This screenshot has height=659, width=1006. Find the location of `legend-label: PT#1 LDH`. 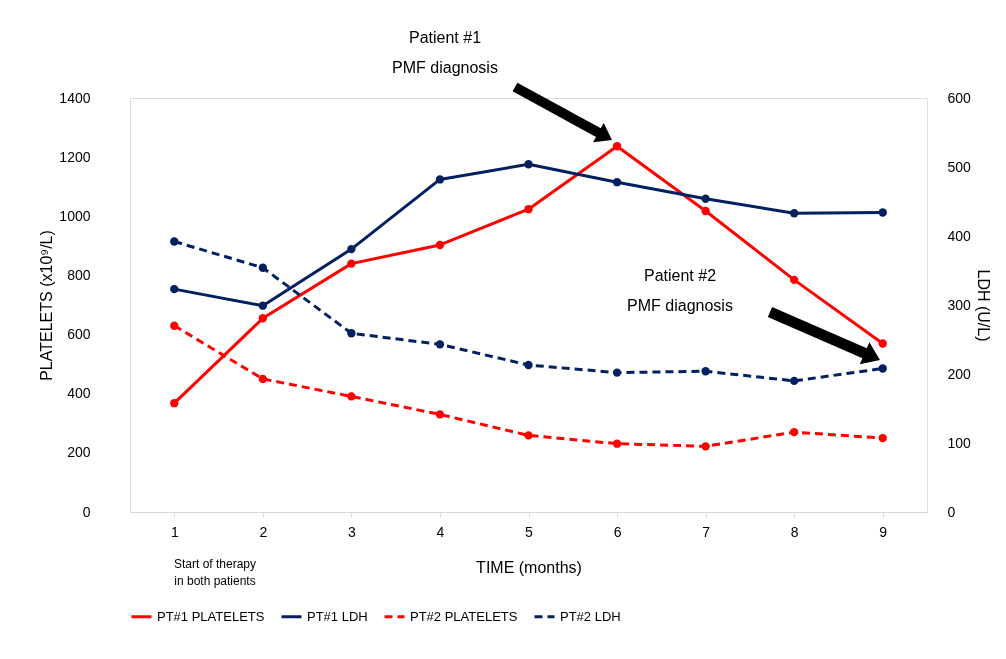

legend-label: PT#1 LDH is located at coordinates (337, 616).